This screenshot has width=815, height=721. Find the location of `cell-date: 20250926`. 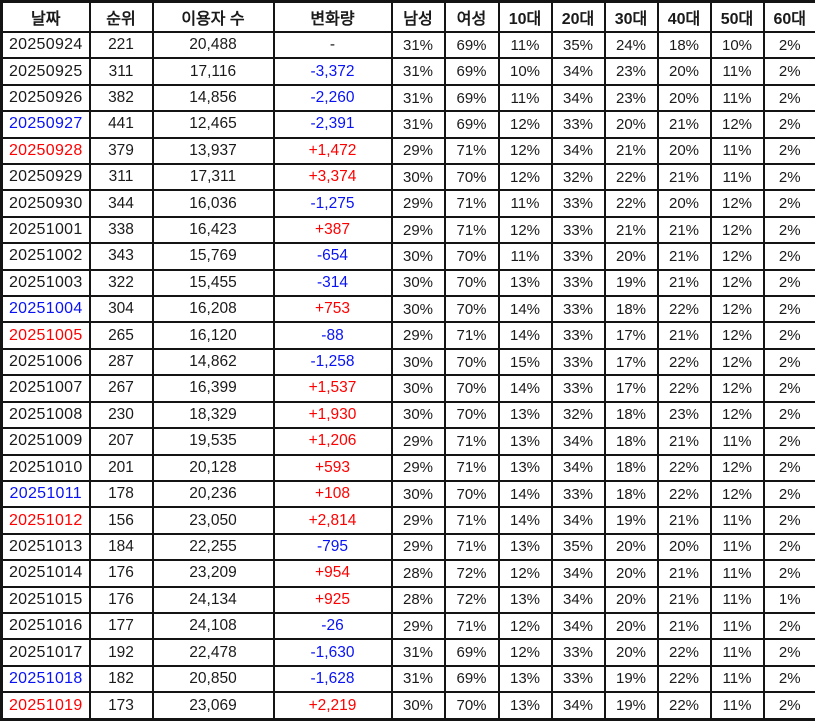

cell-date: 20250926 is located at coordinates (45, 98).